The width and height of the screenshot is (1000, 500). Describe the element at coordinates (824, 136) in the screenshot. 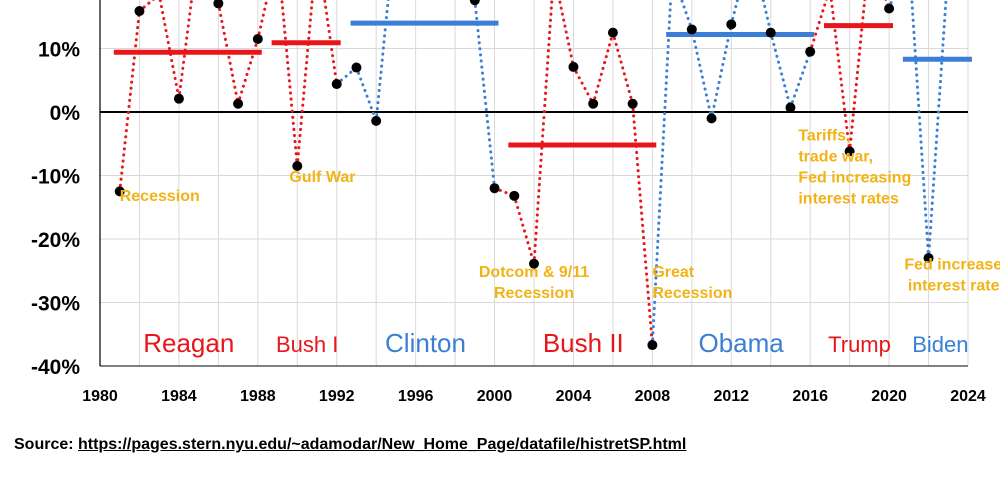

I see `annotation-line: Tariffs,` at that location.